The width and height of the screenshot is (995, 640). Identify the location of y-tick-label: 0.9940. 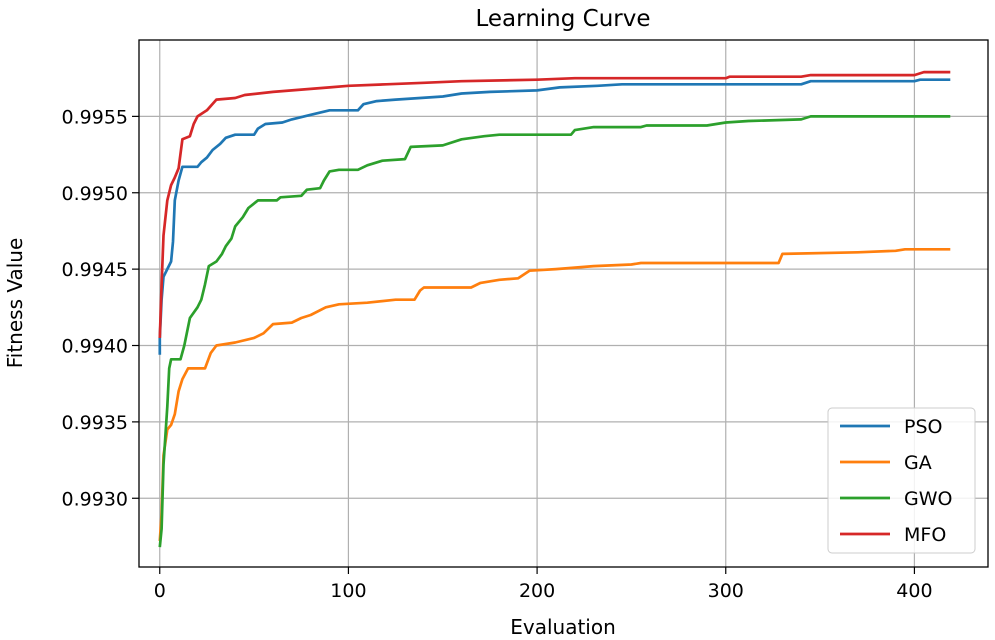
(95, 347).